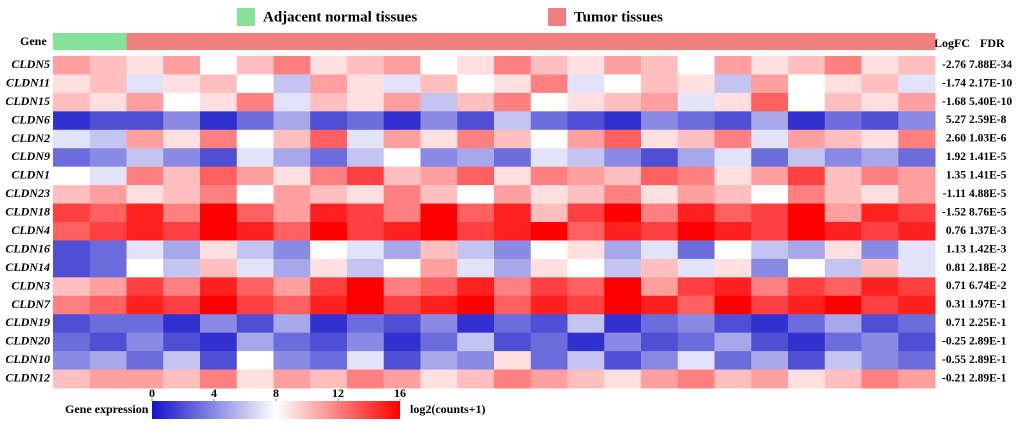 Image resolution: width=1020 pixels, height=429 pixels. I want to click on logfc-value: 1.35, so click(956, 176).